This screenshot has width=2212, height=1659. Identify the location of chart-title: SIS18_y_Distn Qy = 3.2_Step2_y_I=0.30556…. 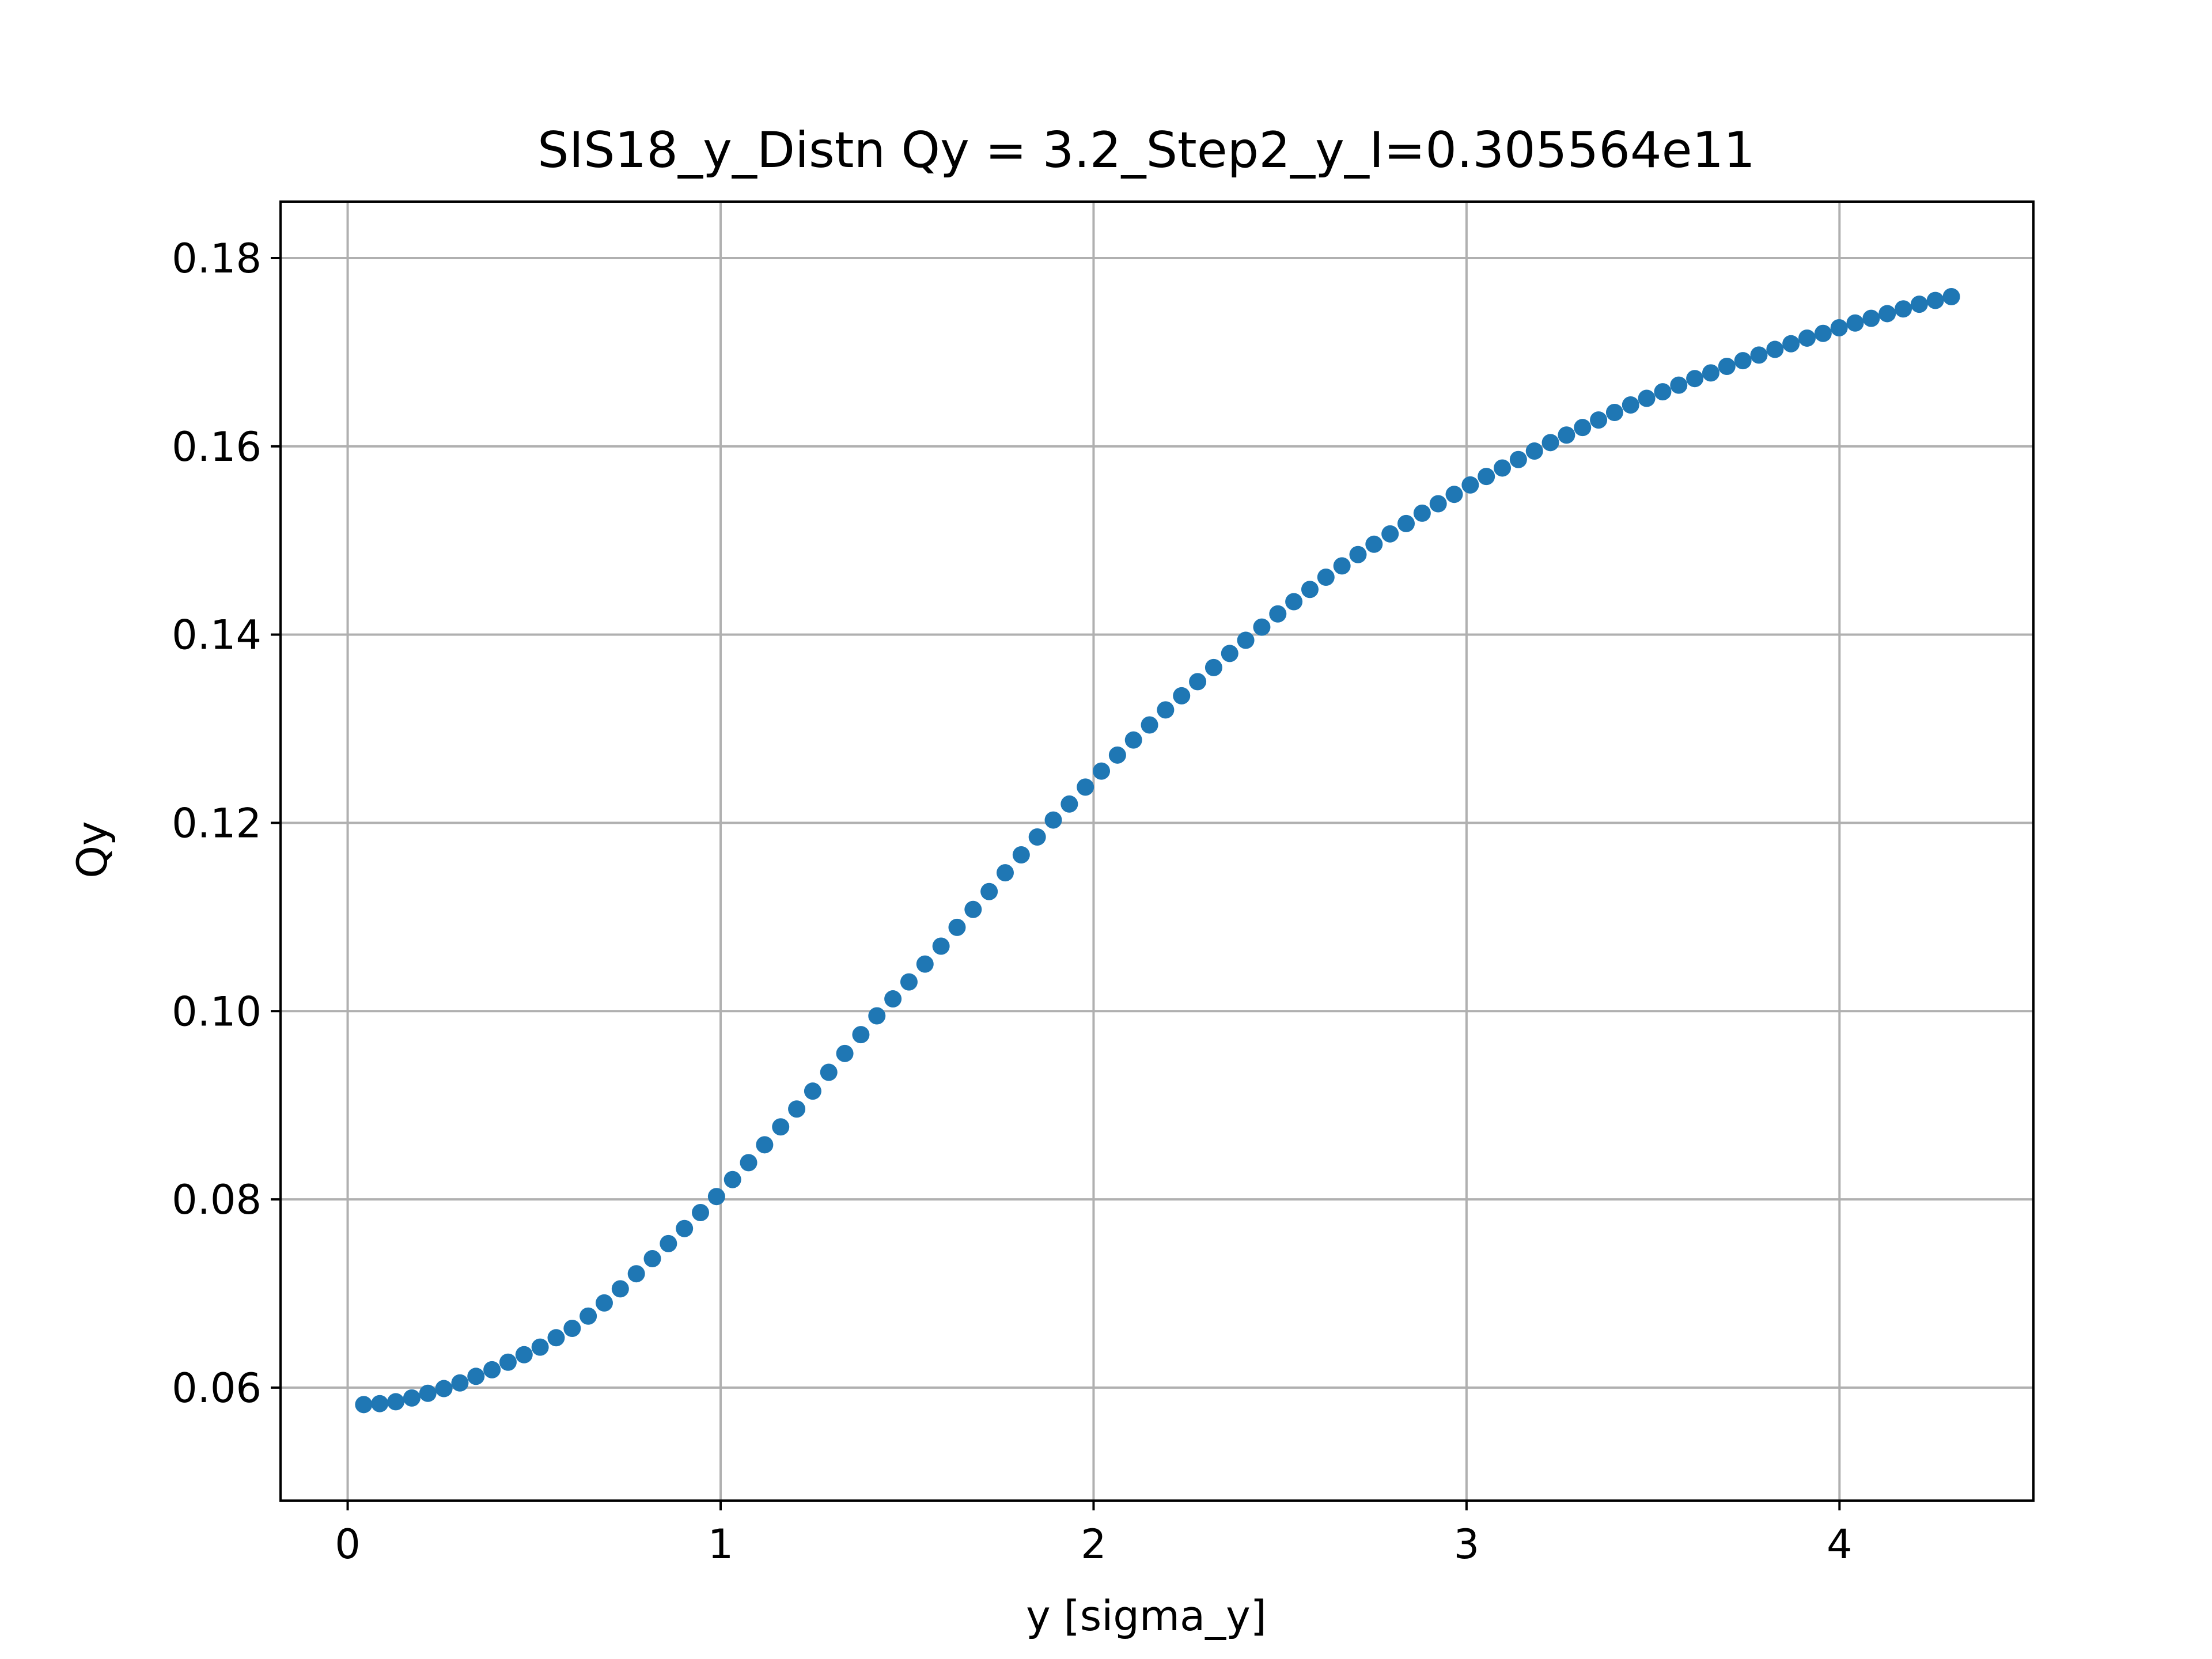
(1146, 150).